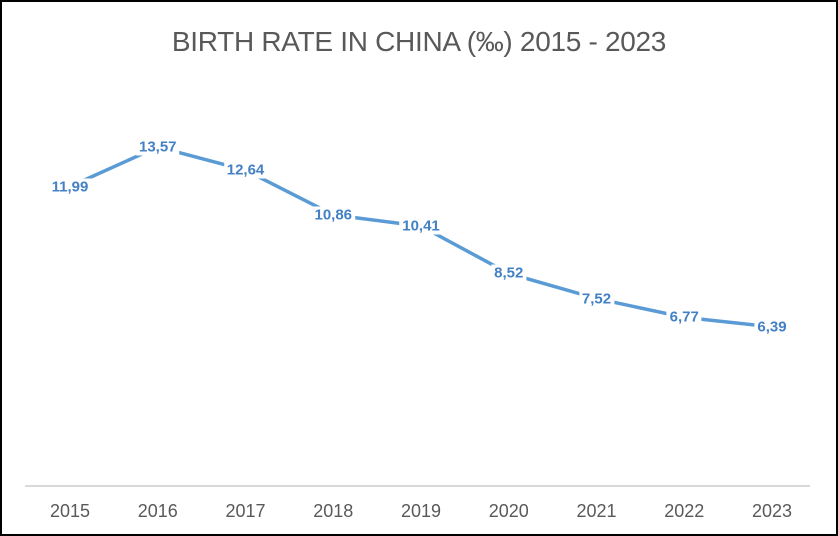 This screenshot has width=838, height=536. Describe the element at coordinates (684, 317) in the screenshot. I see `data-label: 6,77` at that location.